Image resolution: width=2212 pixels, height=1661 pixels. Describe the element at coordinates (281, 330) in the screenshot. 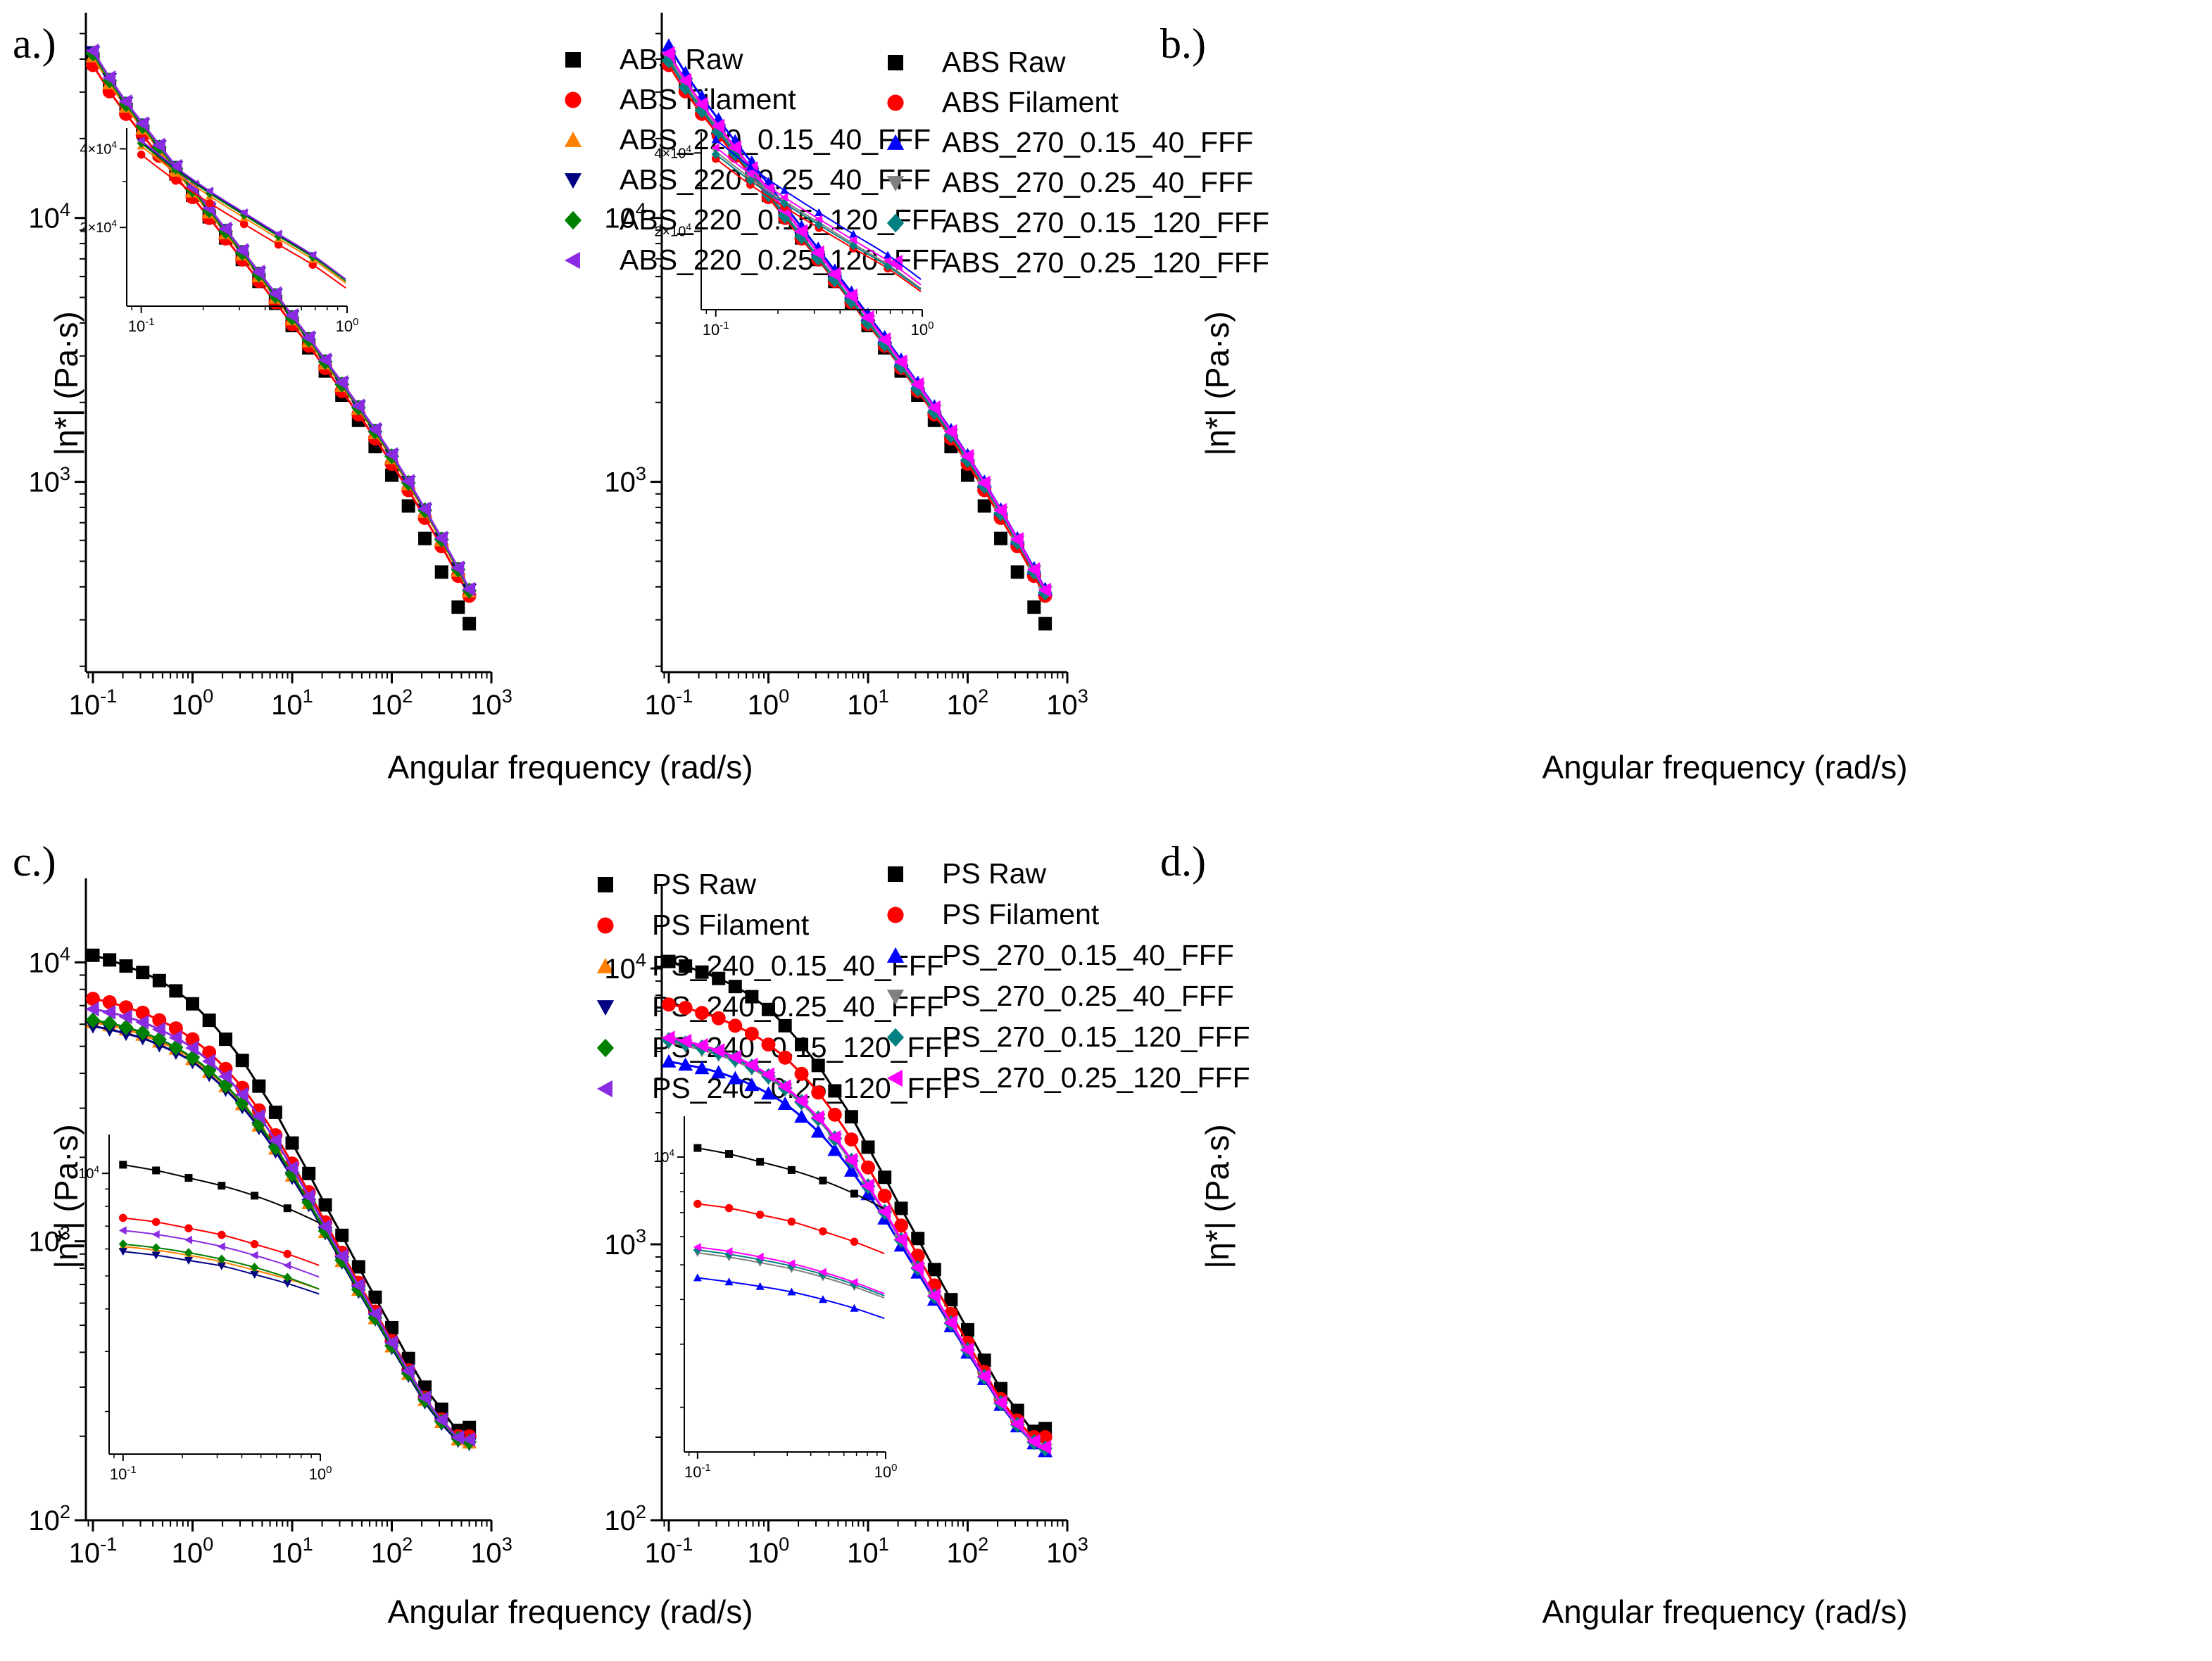

I see `series-line` at that location.